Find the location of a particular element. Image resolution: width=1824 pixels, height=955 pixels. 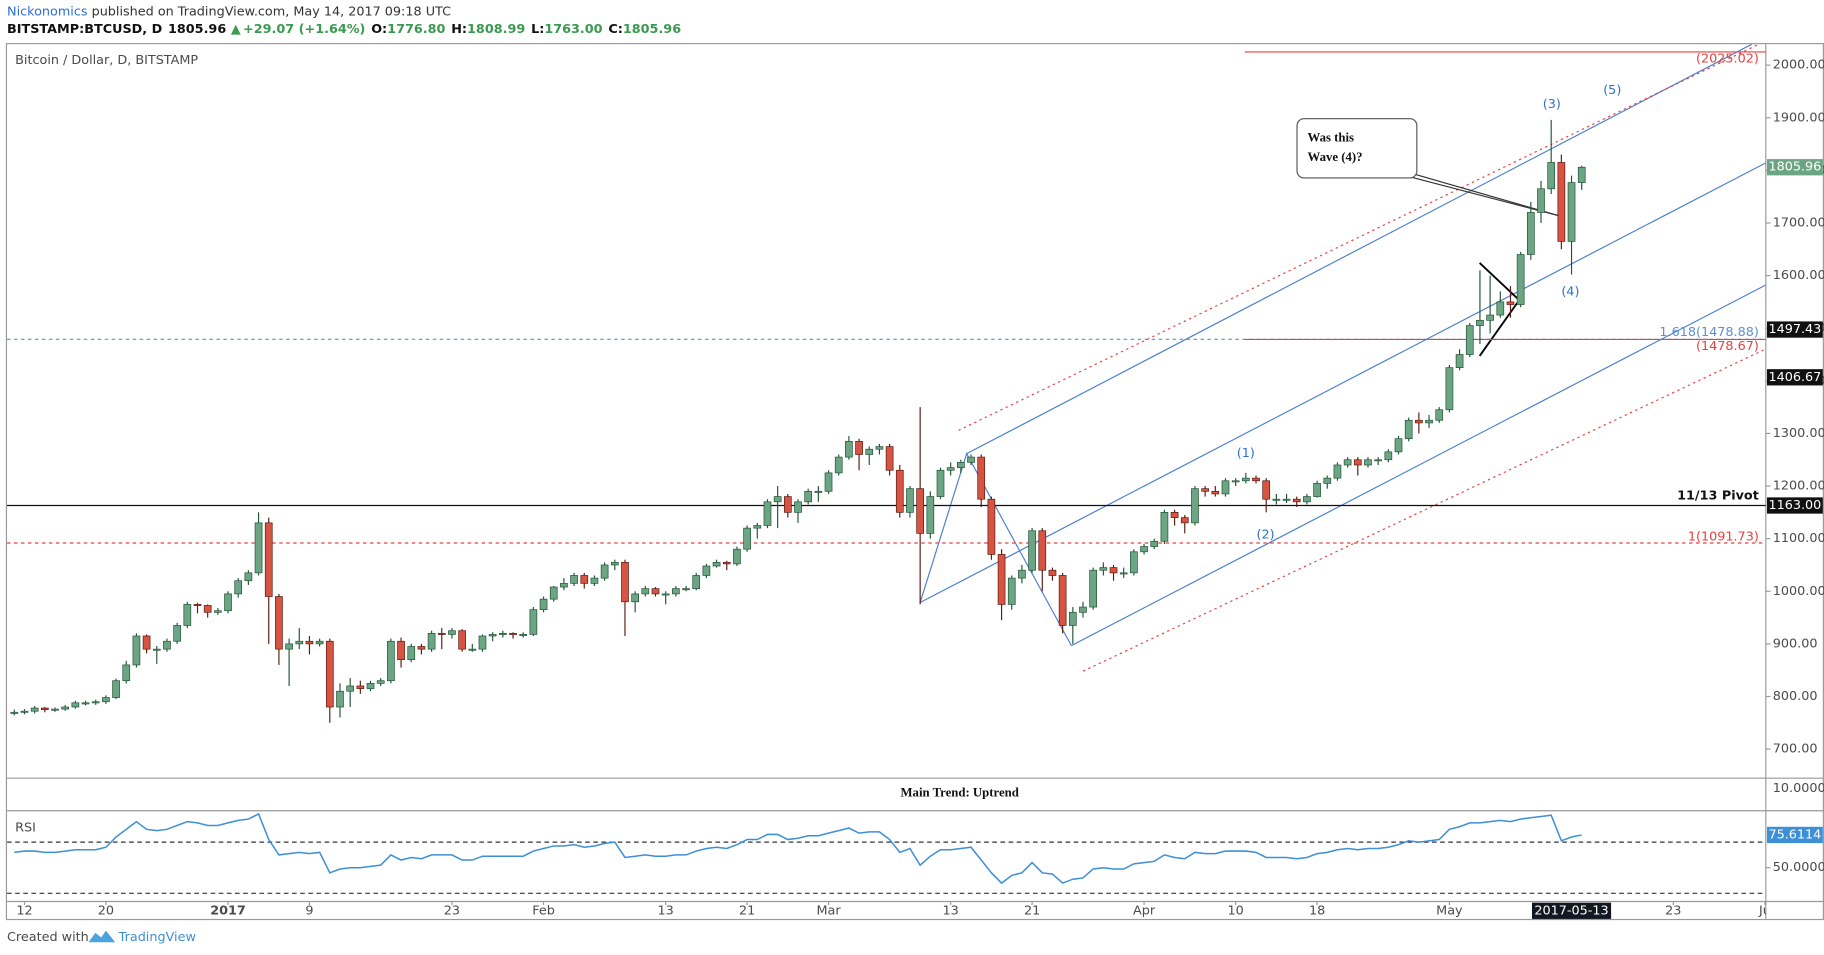

level-label: 1.618(1478.88) is located at coordinates (1708, 332).